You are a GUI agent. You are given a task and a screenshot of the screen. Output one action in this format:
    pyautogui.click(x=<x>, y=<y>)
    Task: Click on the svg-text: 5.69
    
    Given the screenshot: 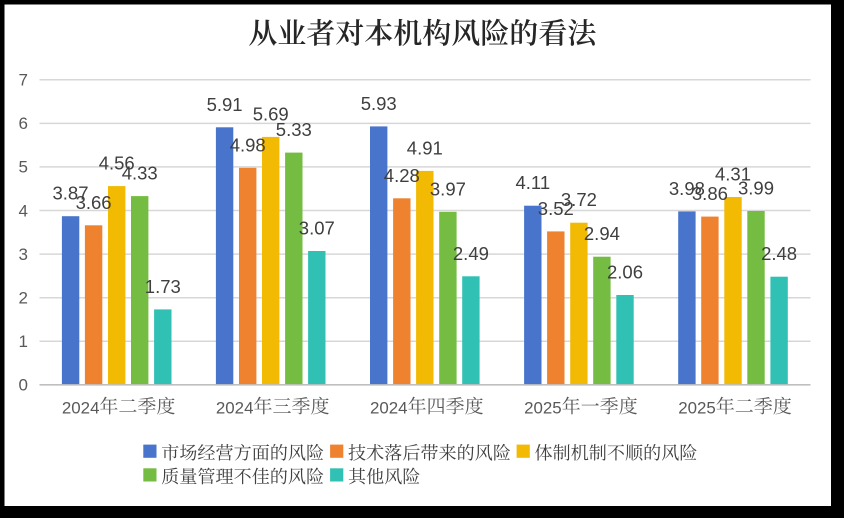 What is the action you would take?
    pyautogui.click(x=271, y=113)
    